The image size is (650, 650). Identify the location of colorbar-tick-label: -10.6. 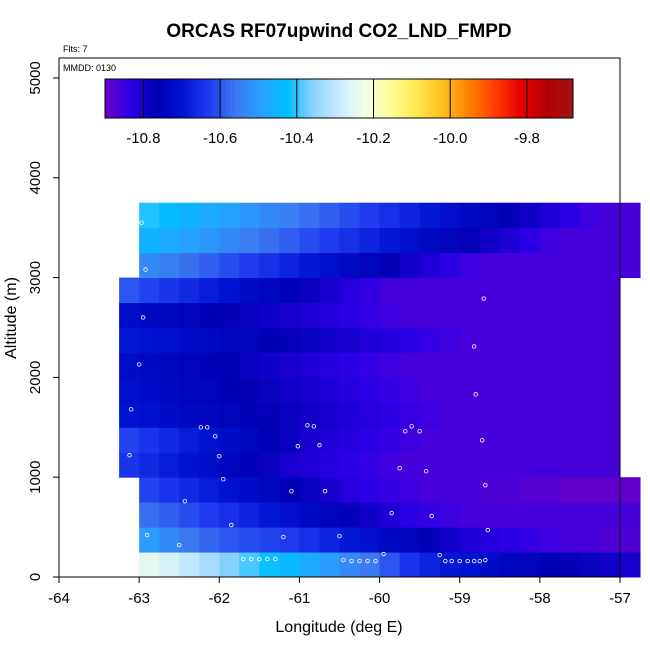
(220, 138).